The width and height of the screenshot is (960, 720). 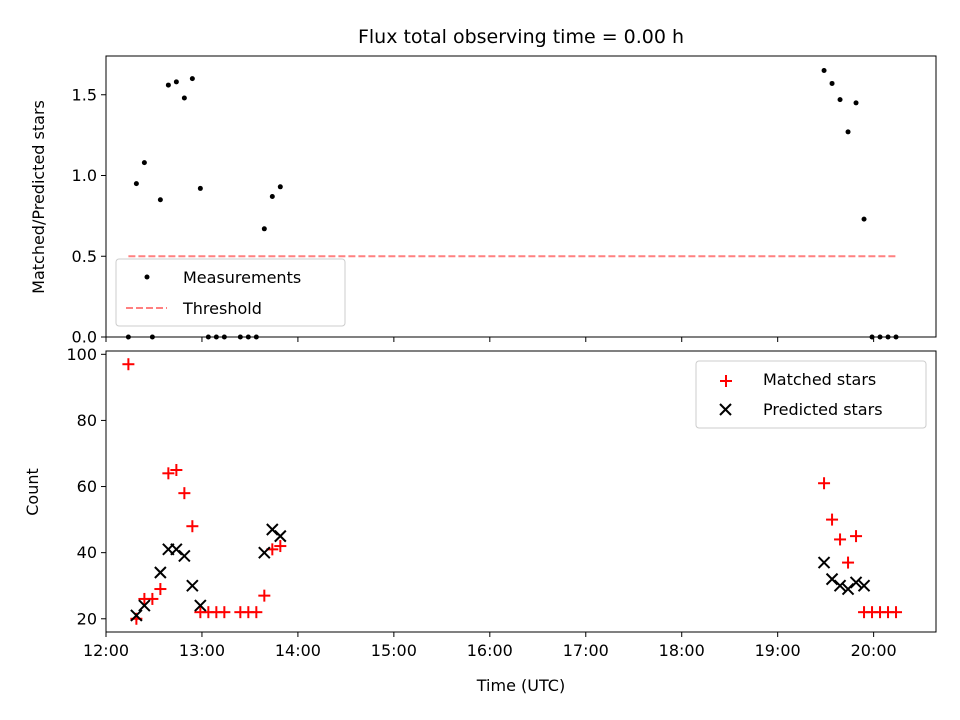 I want to click on x-tick-label: 20:00, so click(x=874, y=650).